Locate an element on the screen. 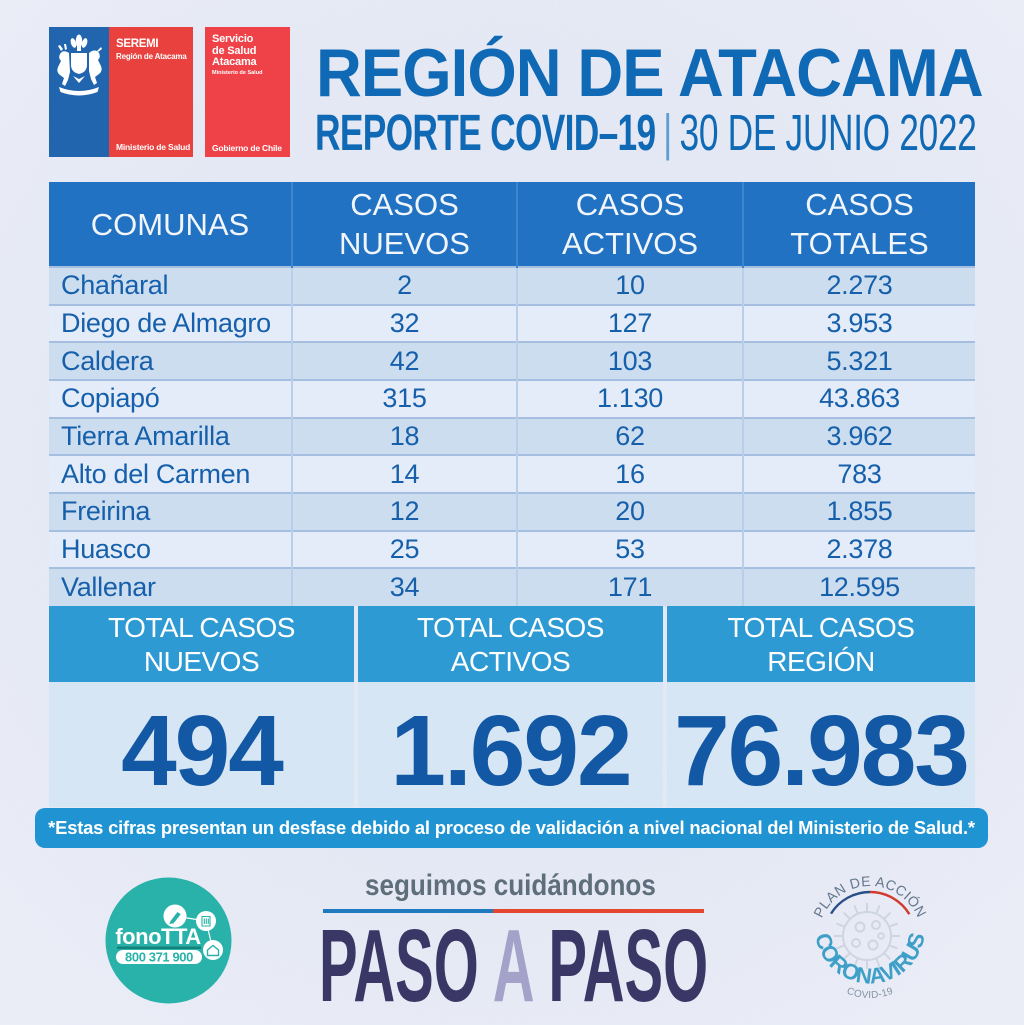 The height and width of the screenshot is (1025, 1024). svg-text: COVID-19 is located at coordinates (870, 993).